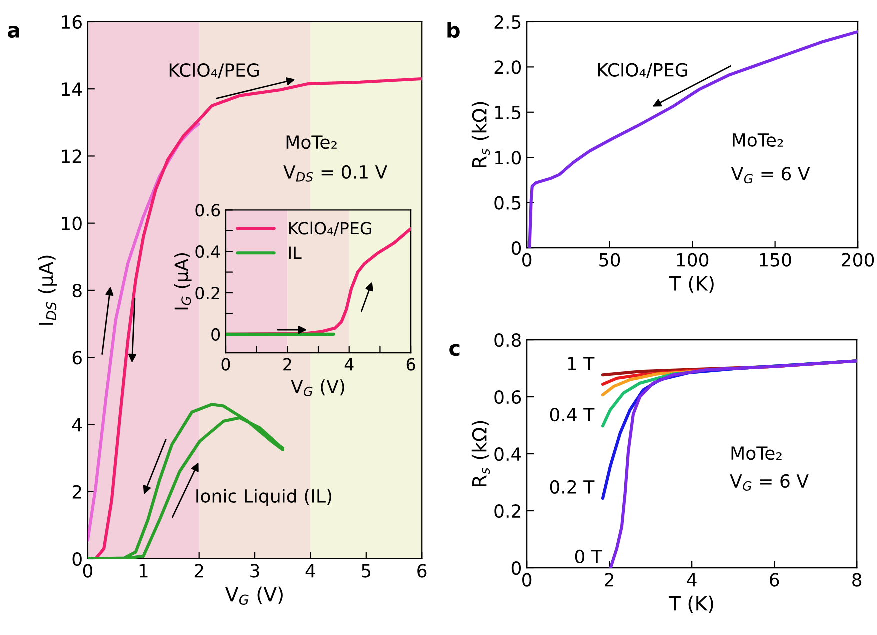  I want to click on chart-title: a, so click(14, 32).